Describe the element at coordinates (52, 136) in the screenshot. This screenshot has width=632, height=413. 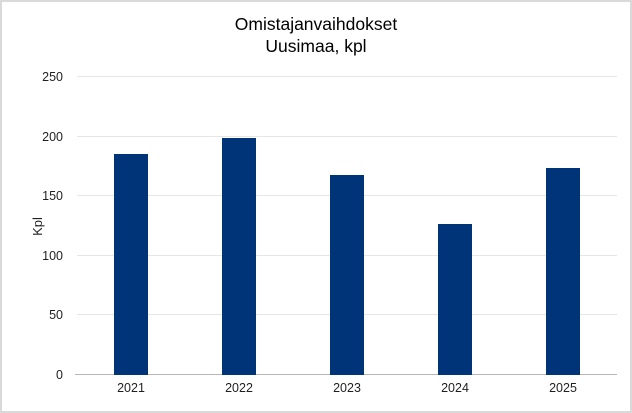
I see `y-tick-label-200: 200` at that location.